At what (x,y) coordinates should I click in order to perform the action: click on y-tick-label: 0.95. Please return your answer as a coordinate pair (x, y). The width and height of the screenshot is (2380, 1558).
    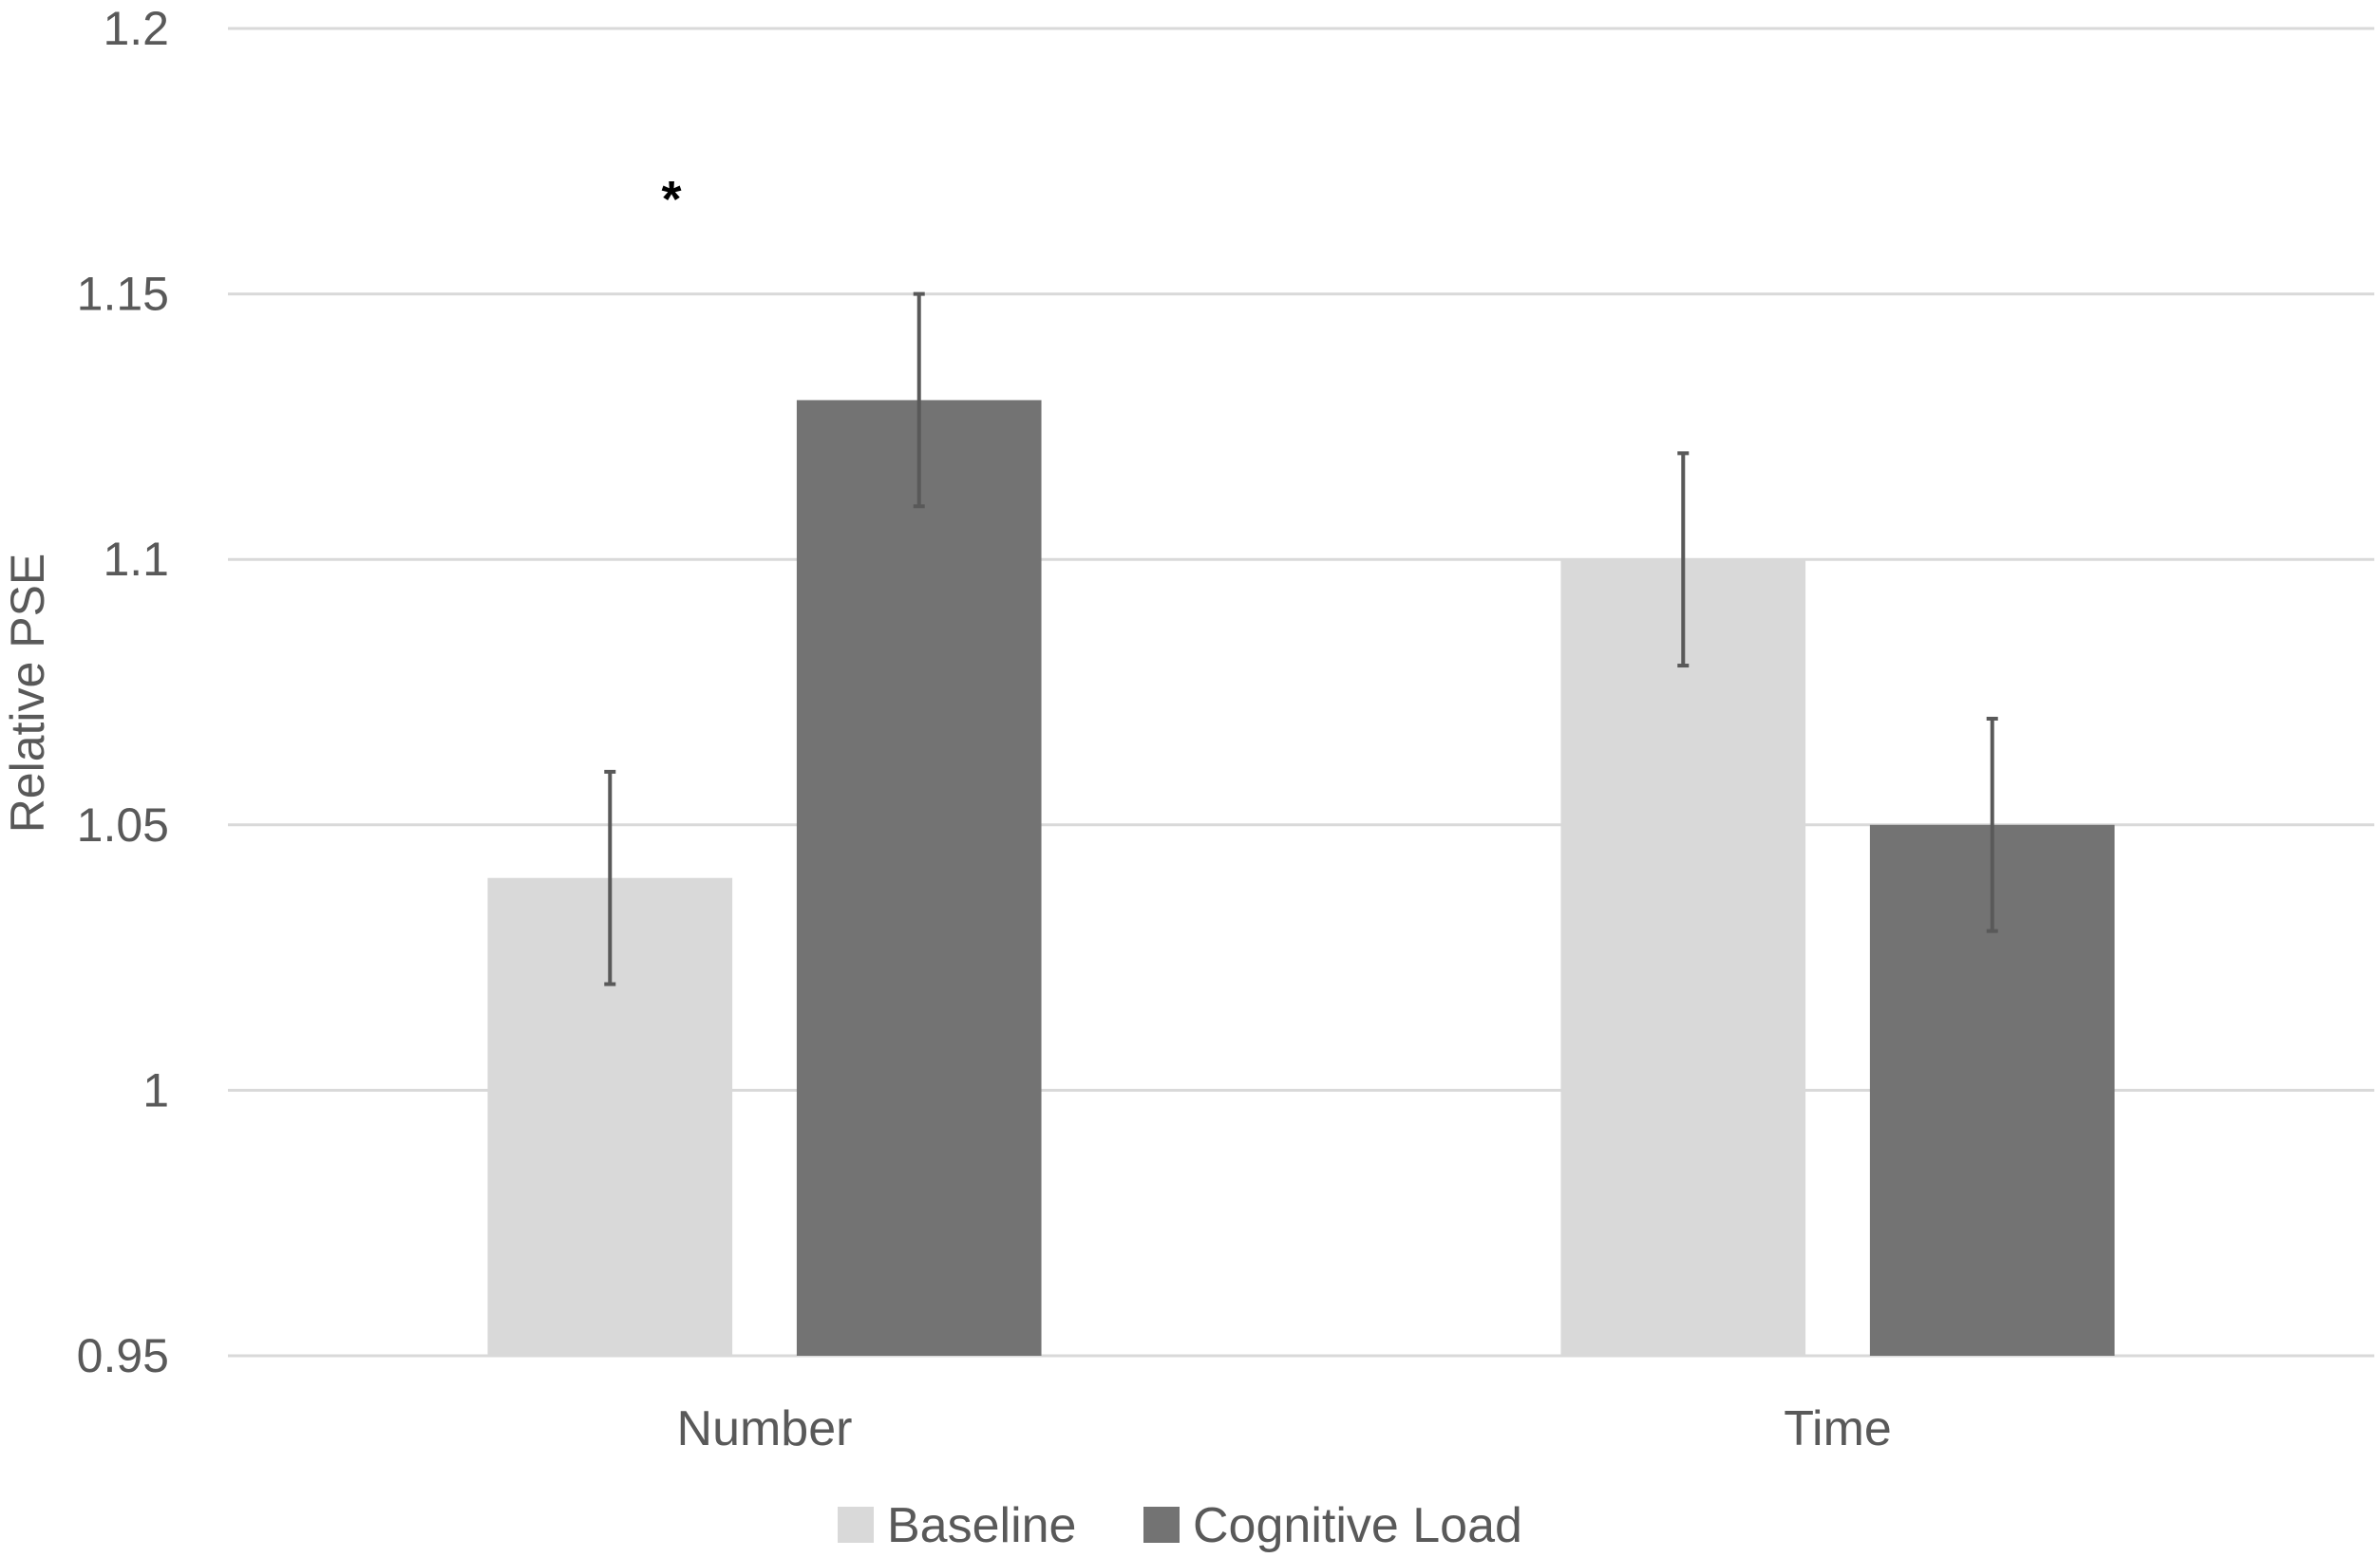
    Looking at the image, I should click on (123, 1355).